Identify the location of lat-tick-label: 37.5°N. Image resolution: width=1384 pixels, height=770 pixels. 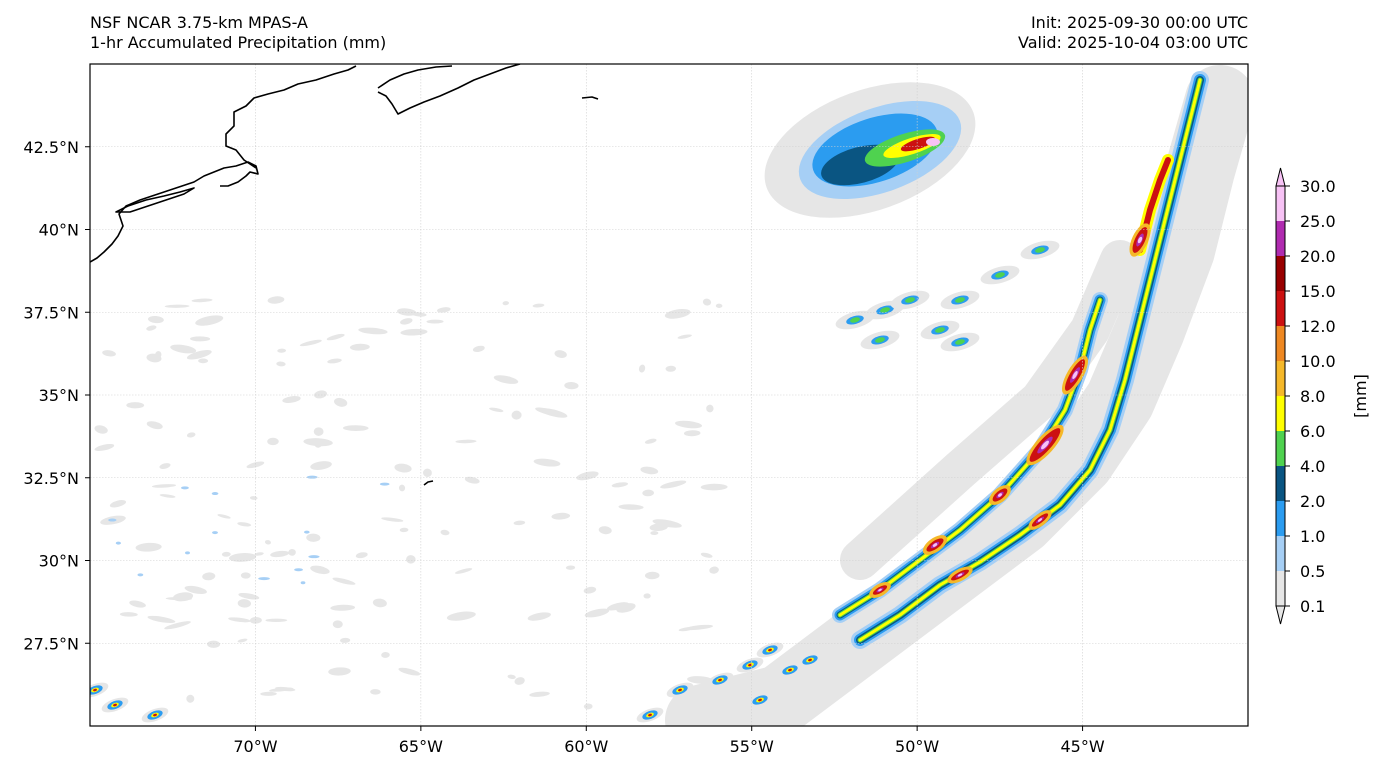
(51, 312).